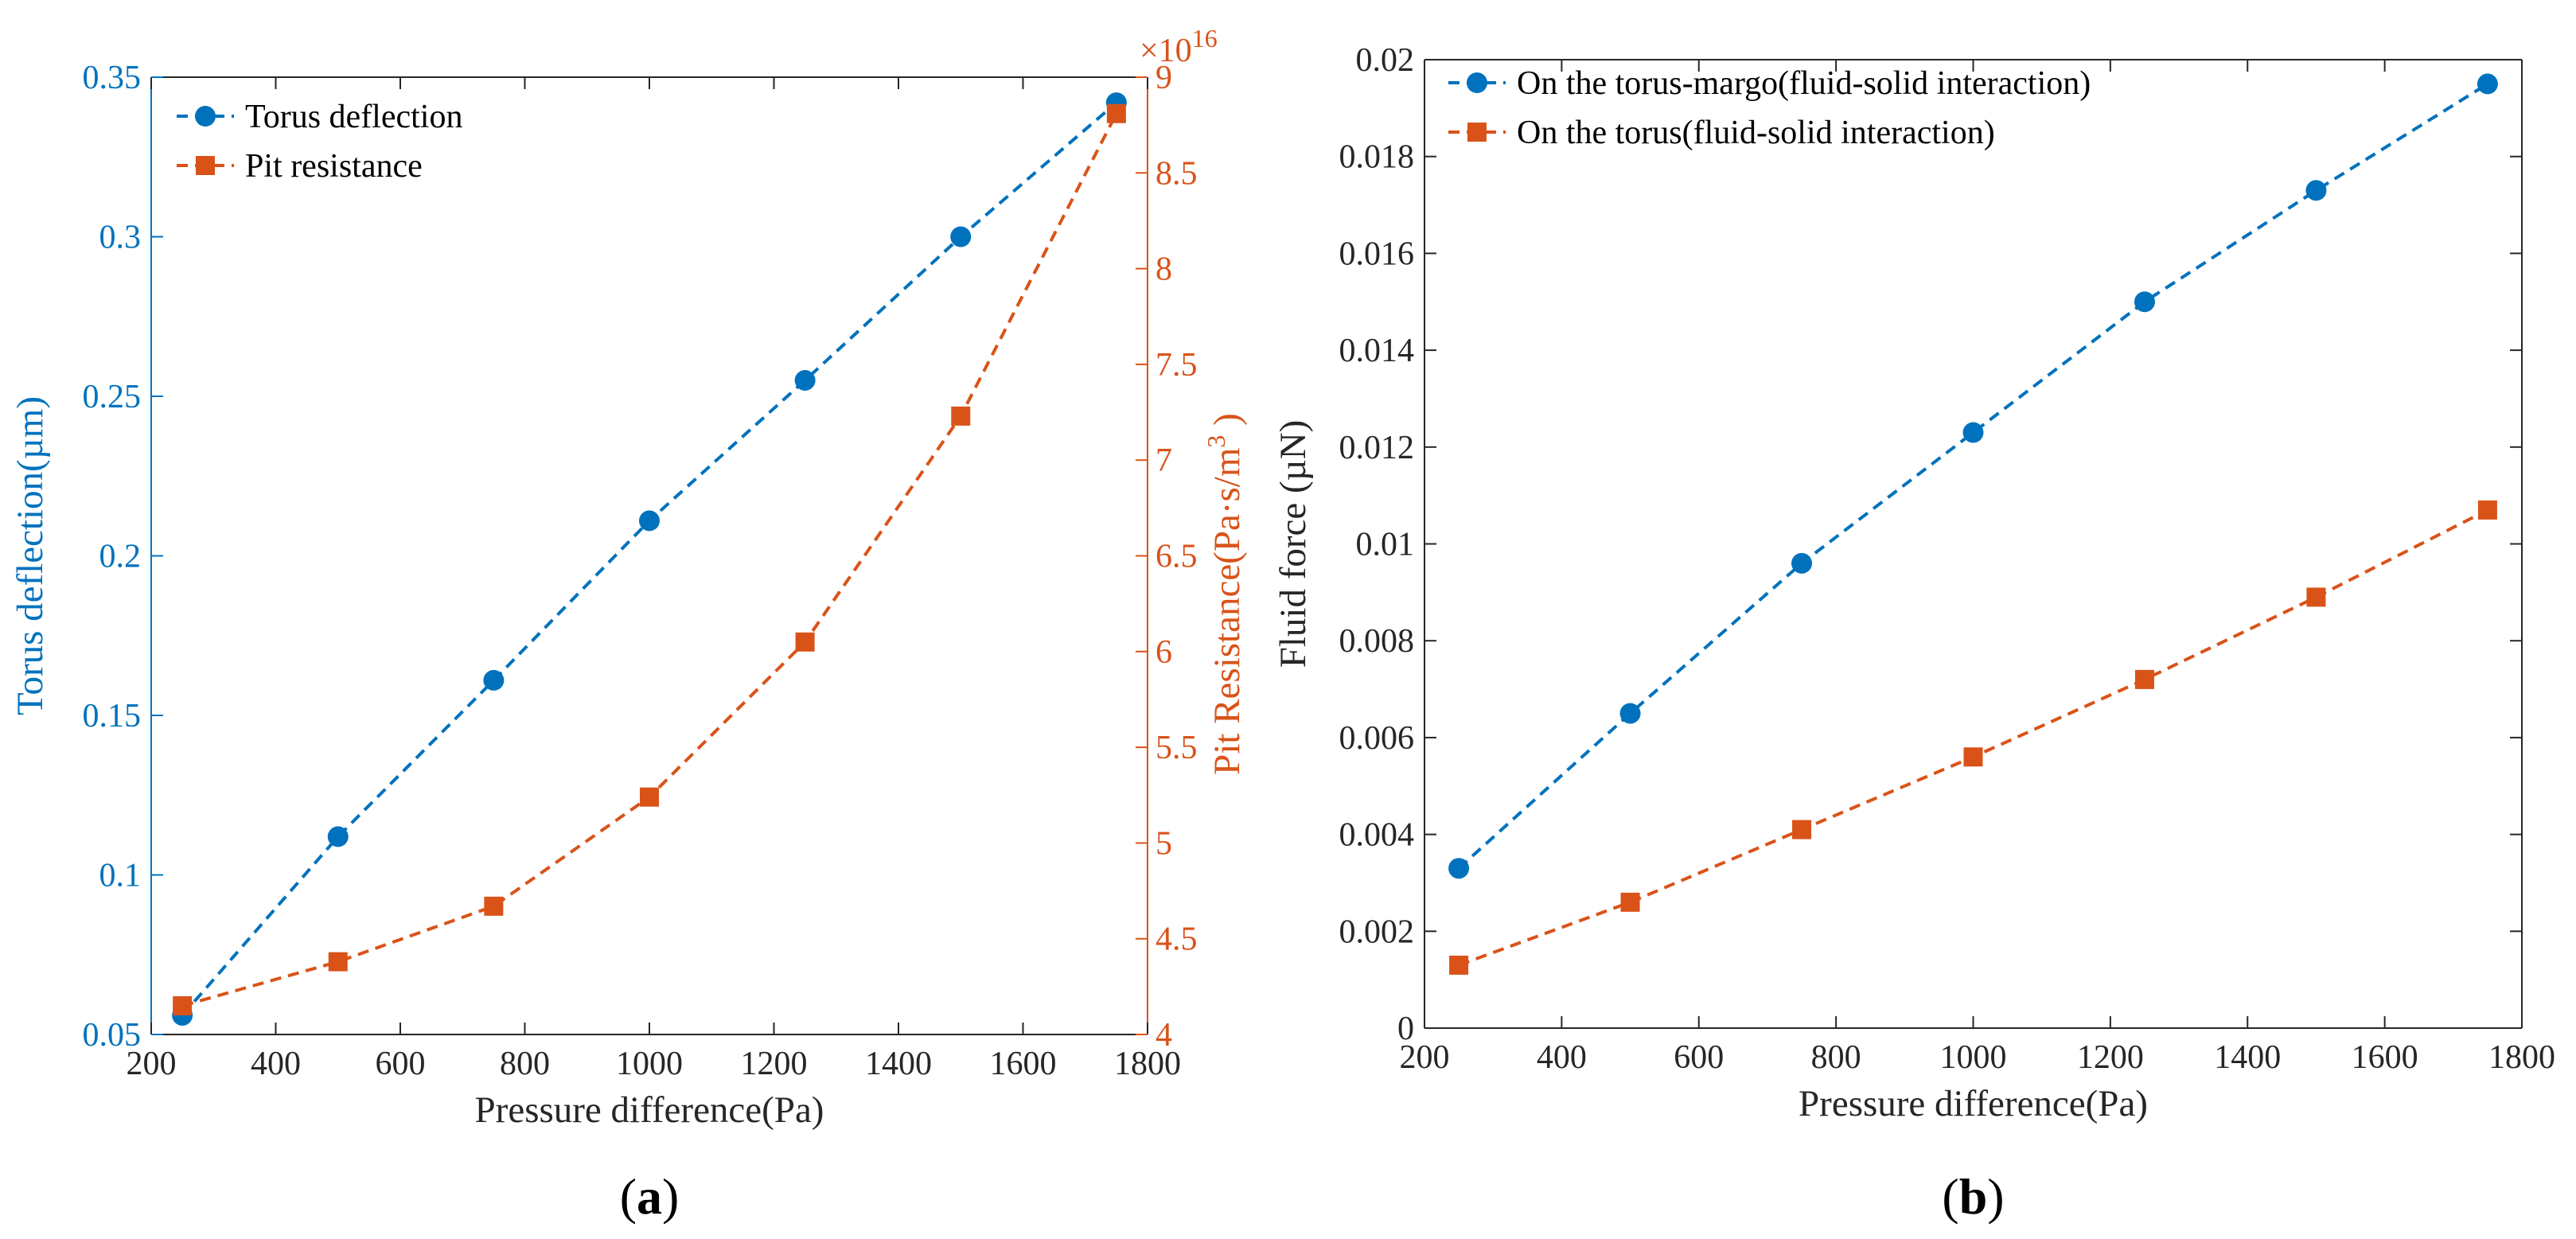 Image resolution: width=2576 pixels, height=1239 pixels. I want to click on y2-axis-label-end: ), so click(1227, 424).